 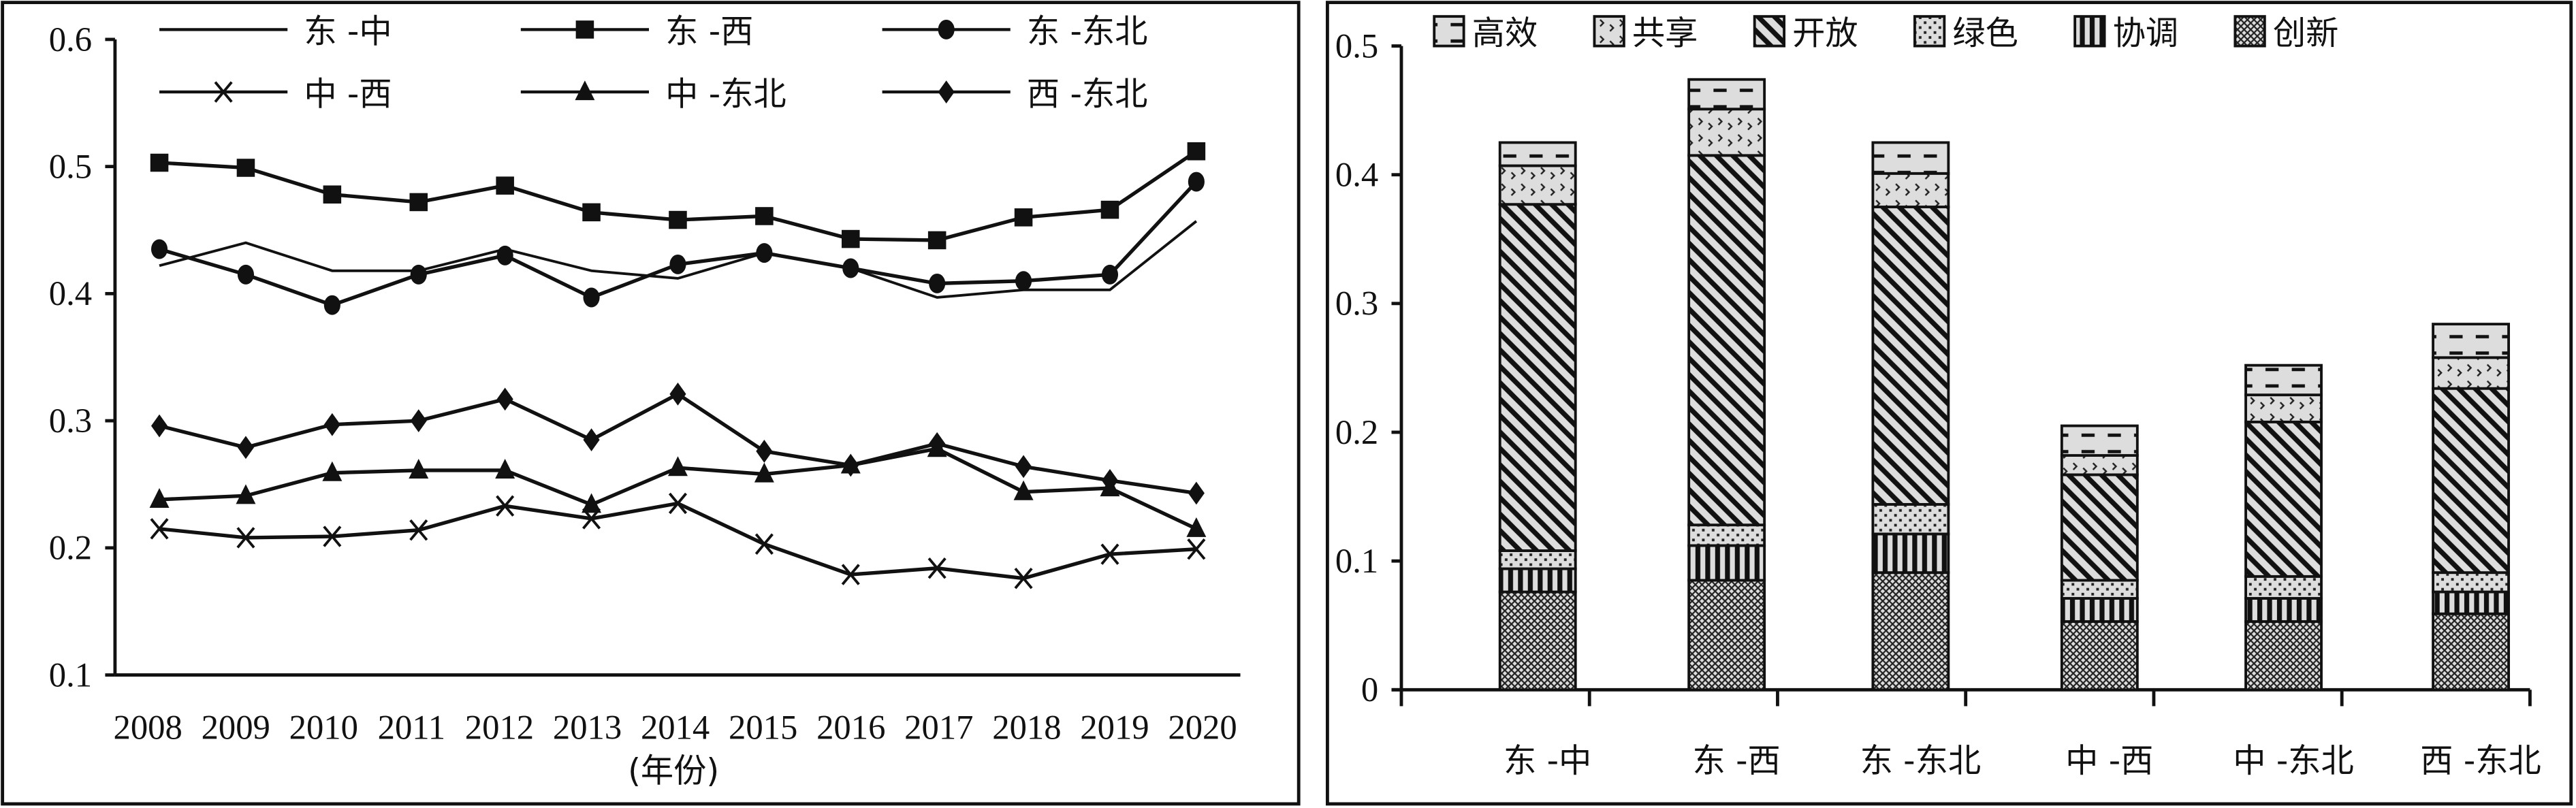 I want to click on x-axis-label: (年份), so click(x=673, y=771).